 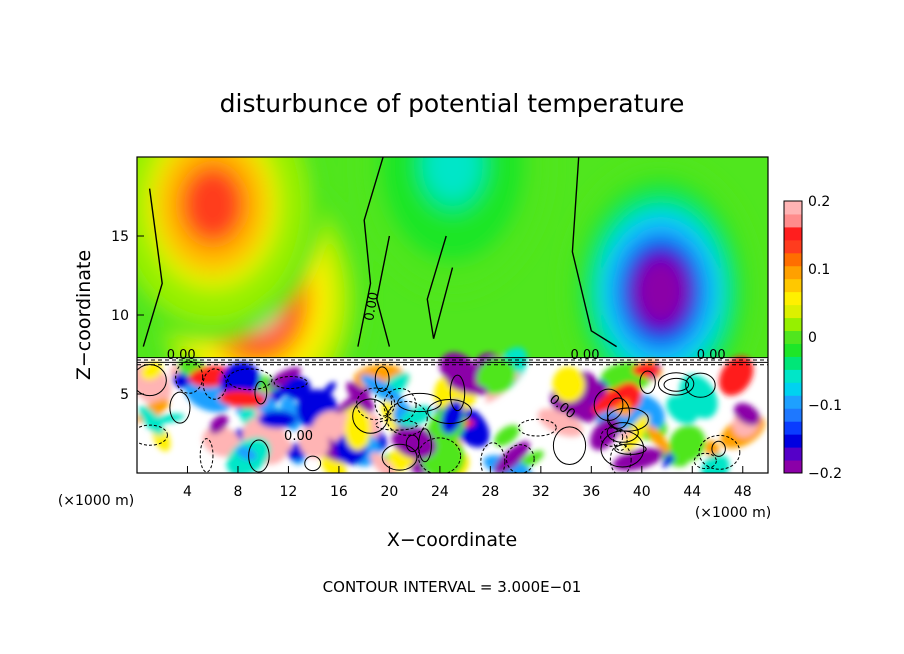 What do you see at coordinates (124, 395) in the screenshot?
I see `y-tick-label: 5` at bounding box center [124, 395].